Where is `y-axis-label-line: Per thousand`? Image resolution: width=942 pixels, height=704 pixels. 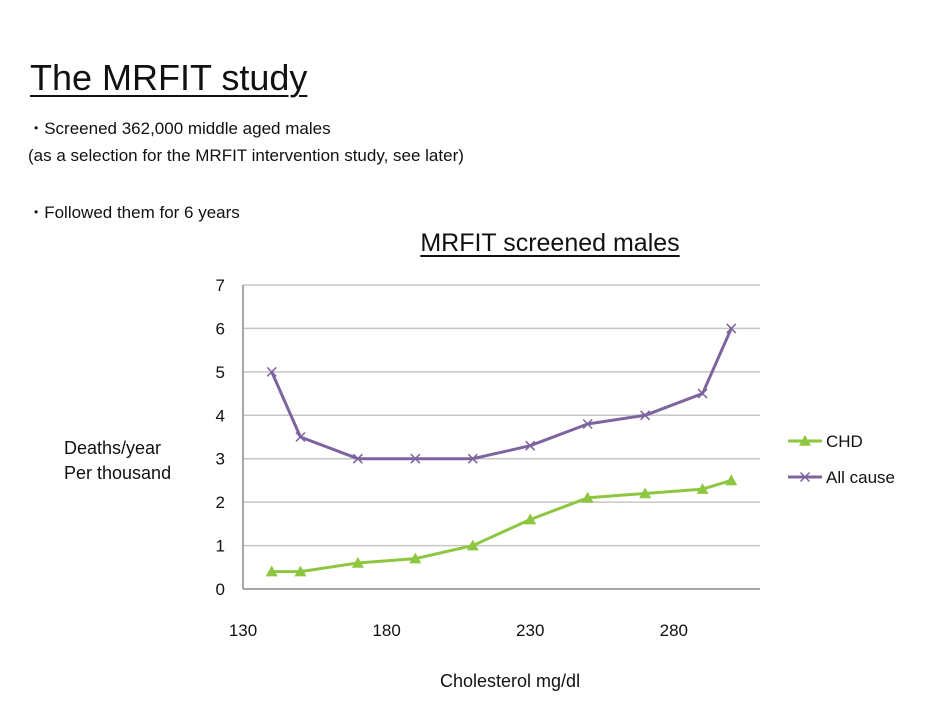
y-axis-label-line: Per thousand is located at coordinates (118, 473).